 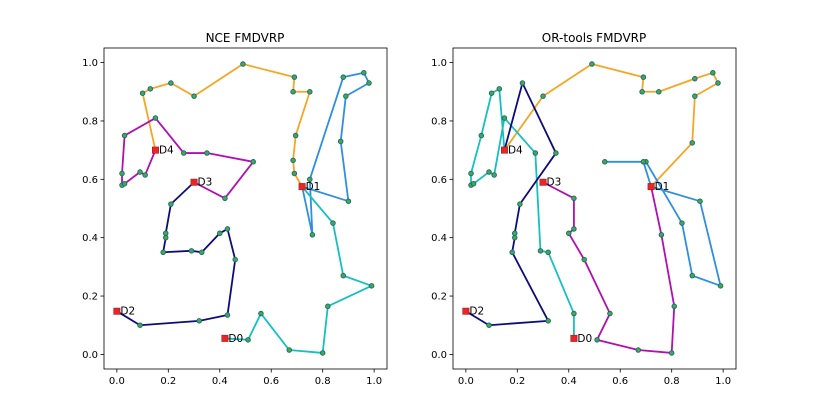 What do you see at coordinates (90, 180) in the screenshot?
I see `y-tick-label: 0.6` at bounding box center [90, 180].